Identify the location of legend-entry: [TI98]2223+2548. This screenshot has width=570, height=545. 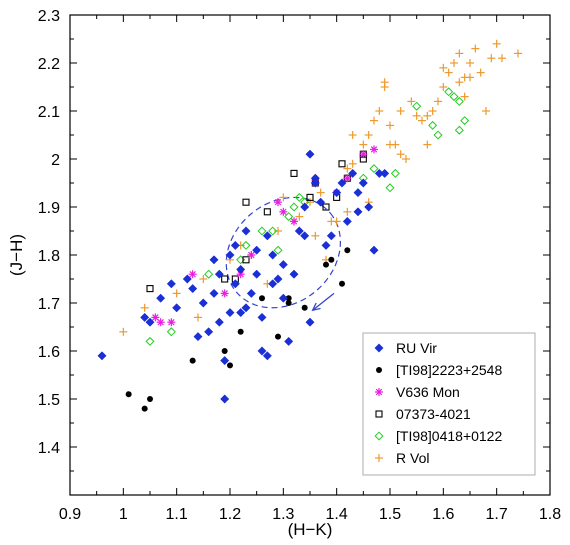
(439, 370).